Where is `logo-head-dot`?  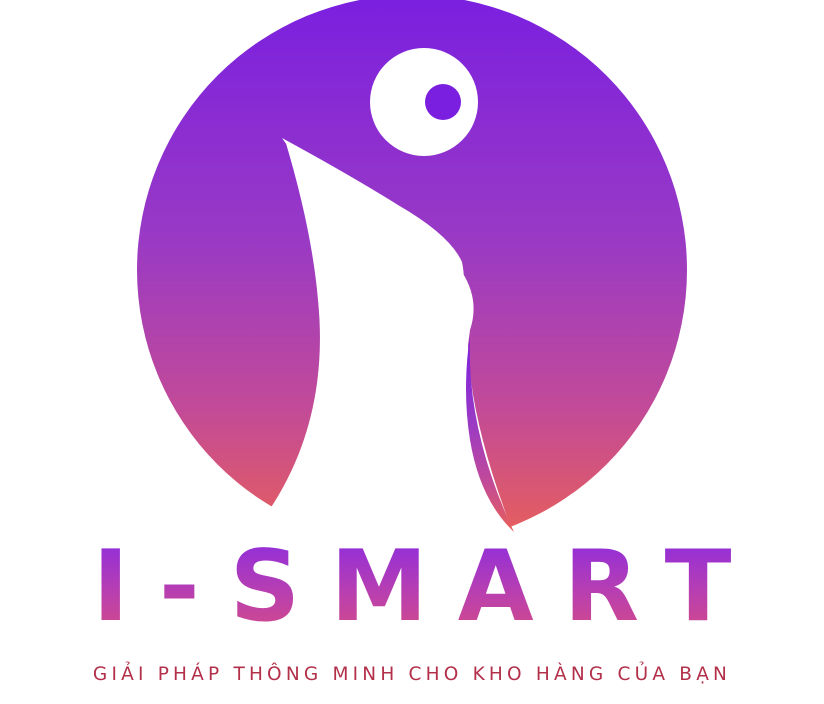 logo-head-dot is located at coordinates (443, 102).